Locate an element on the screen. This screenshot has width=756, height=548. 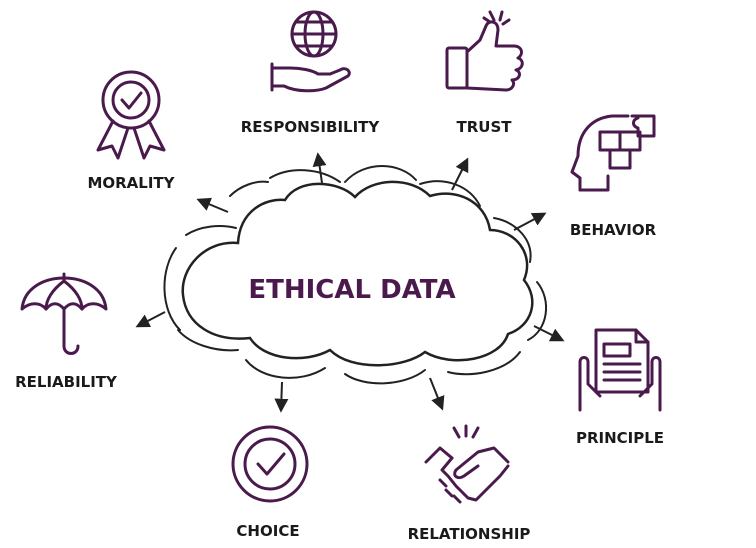
globe-in-hand-icon is located at coordinates (310, 51).